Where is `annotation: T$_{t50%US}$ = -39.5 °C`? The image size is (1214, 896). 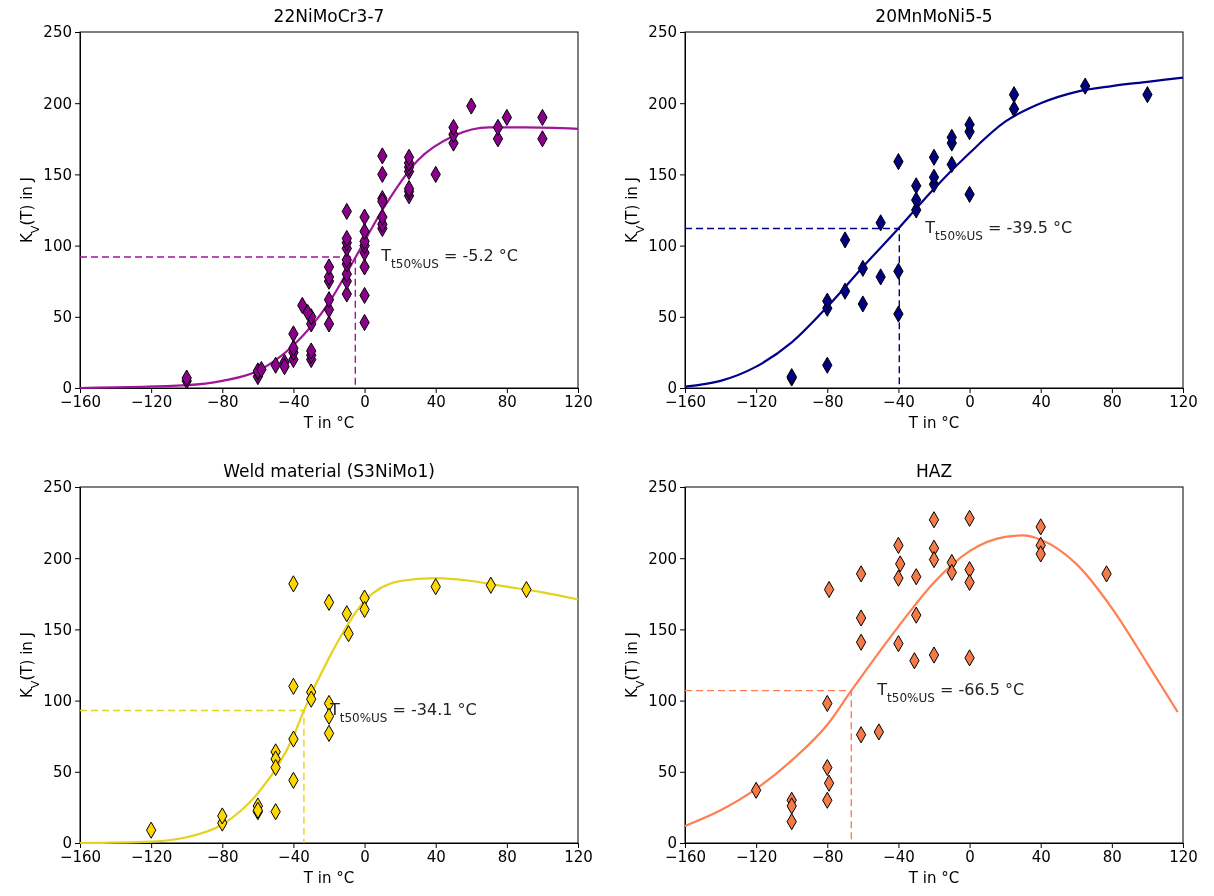 annotation: T$_{t50%US}$ = -39.5 °C is located at coordinates (998, 230).